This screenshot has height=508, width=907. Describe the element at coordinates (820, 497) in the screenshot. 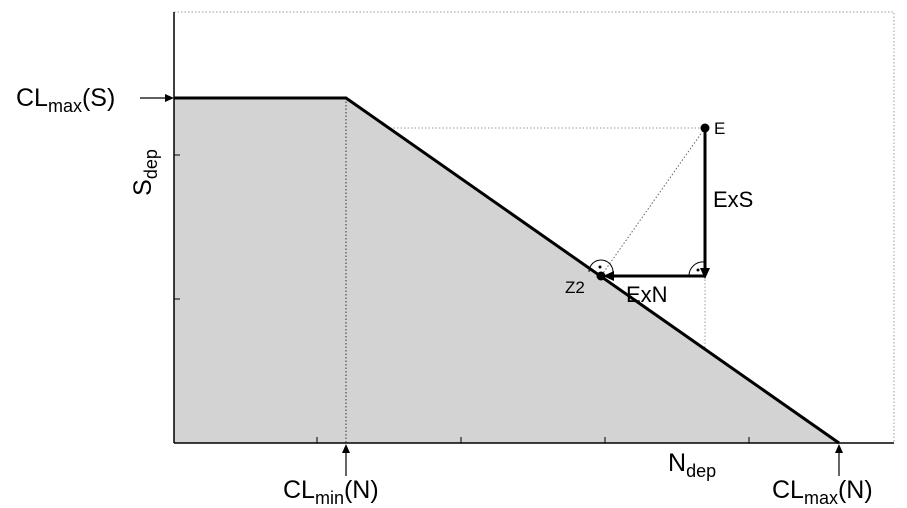

I see `cl-max-n-sub: max` at that location.